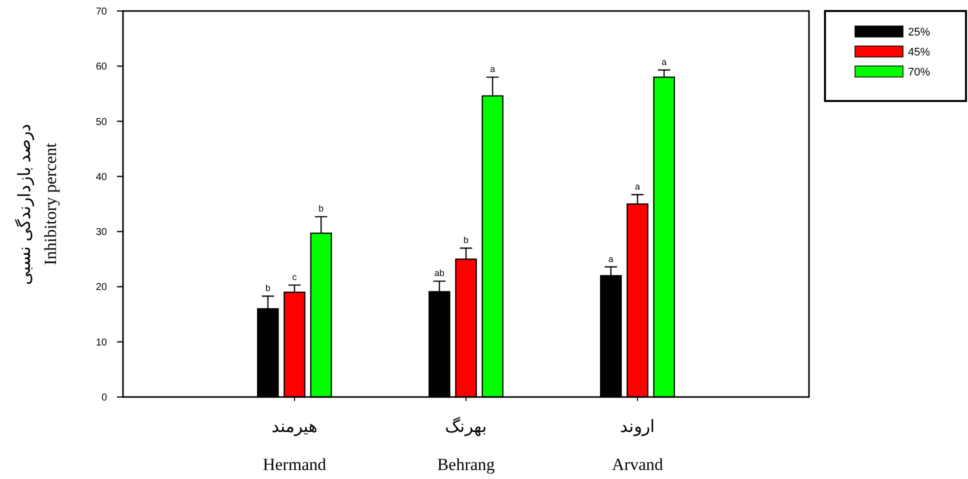 This screenshot has width=968, height=479. I want to click on y-tick-label: 10, so click(102, 342).